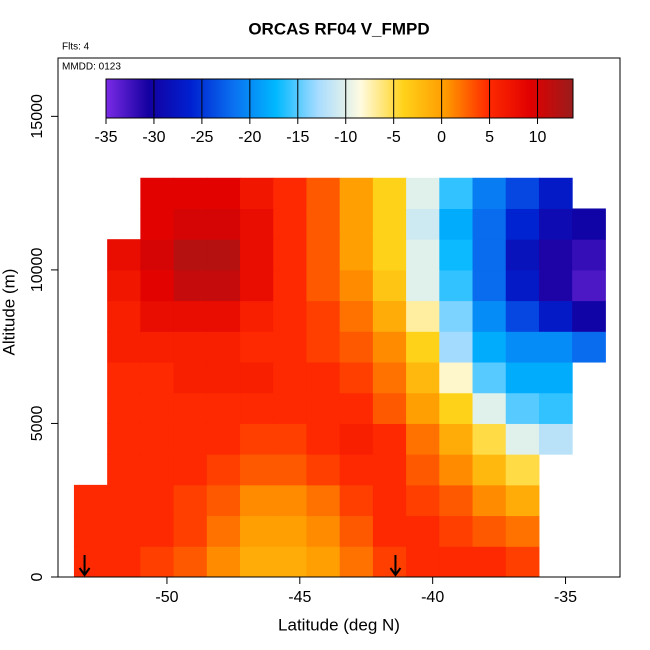  Describe the element at coordinates (538, 137) in the screenshot. I see `colorbar-tick-label: 10` at that location.